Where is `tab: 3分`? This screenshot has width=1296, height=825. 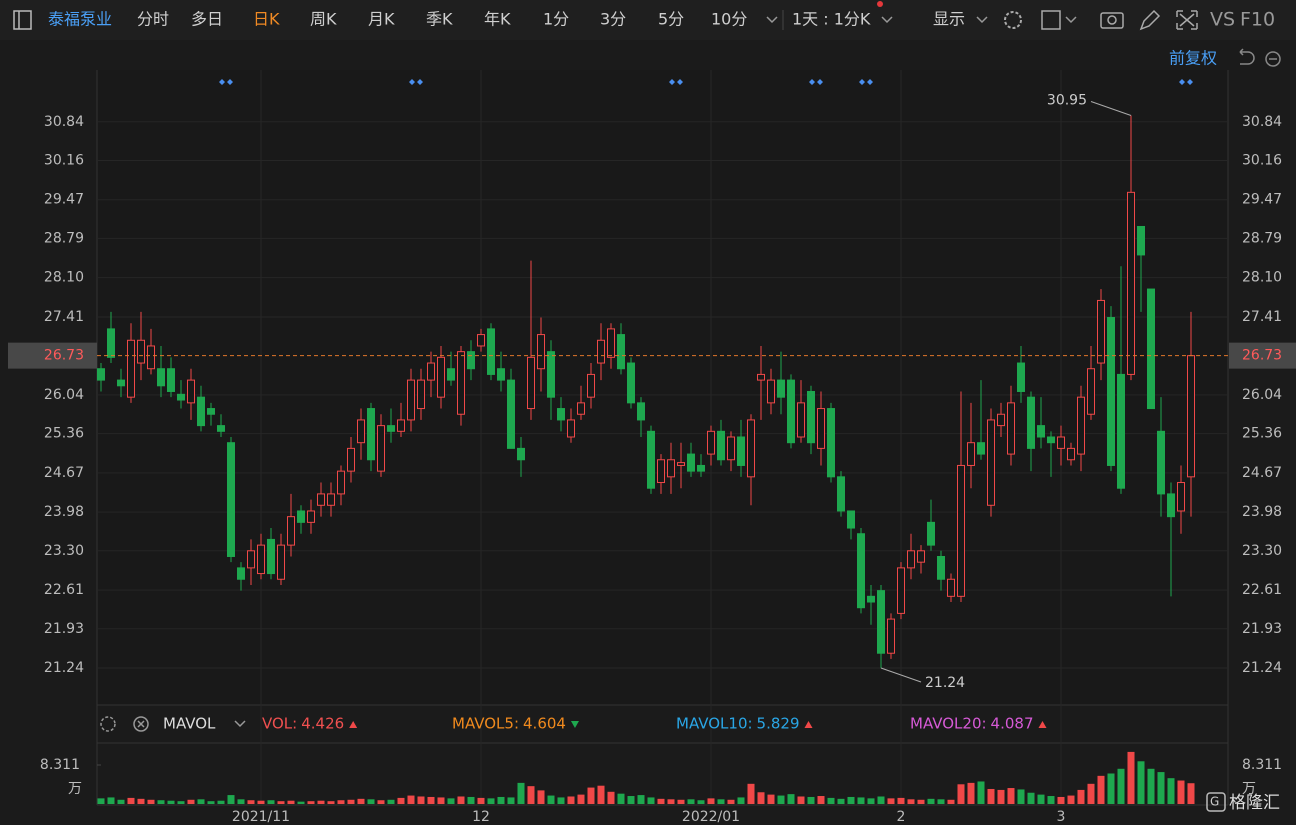 tab: 3分 is located at coordinates (613, 19).